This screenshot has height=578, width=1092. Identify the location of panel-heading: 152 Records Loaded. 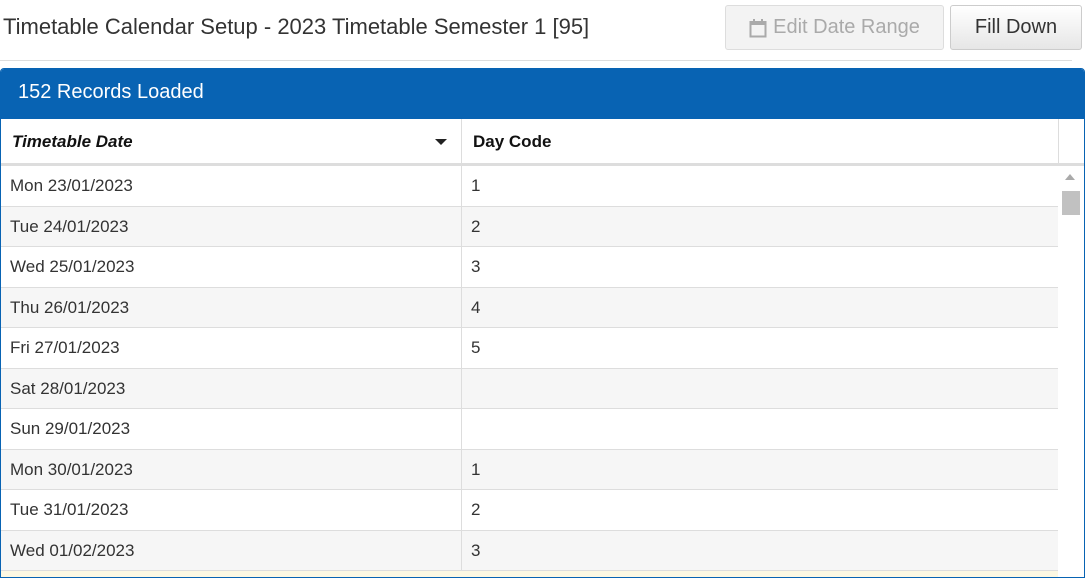
(542, 94).